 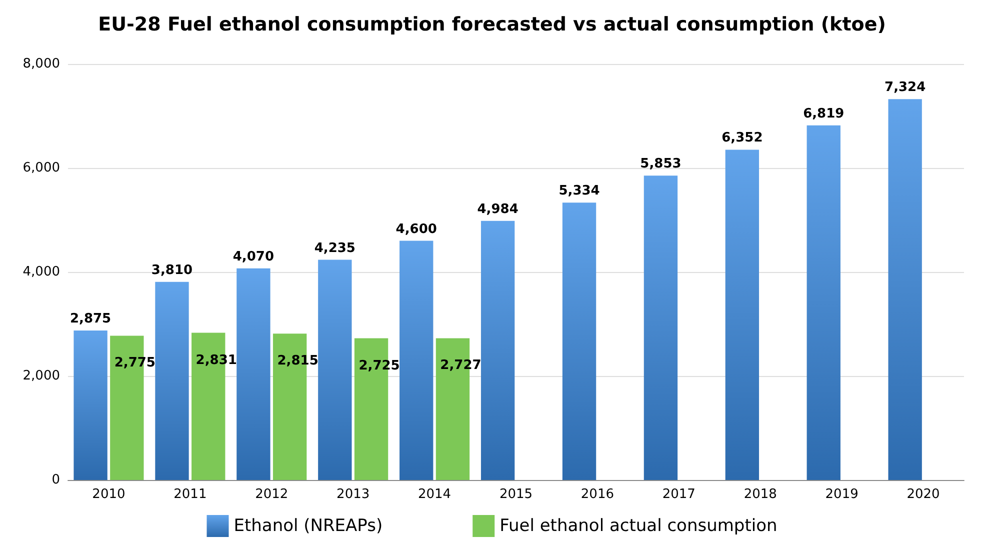 I want to click on x-tick-label: 2018, so click(x=760, y=494).